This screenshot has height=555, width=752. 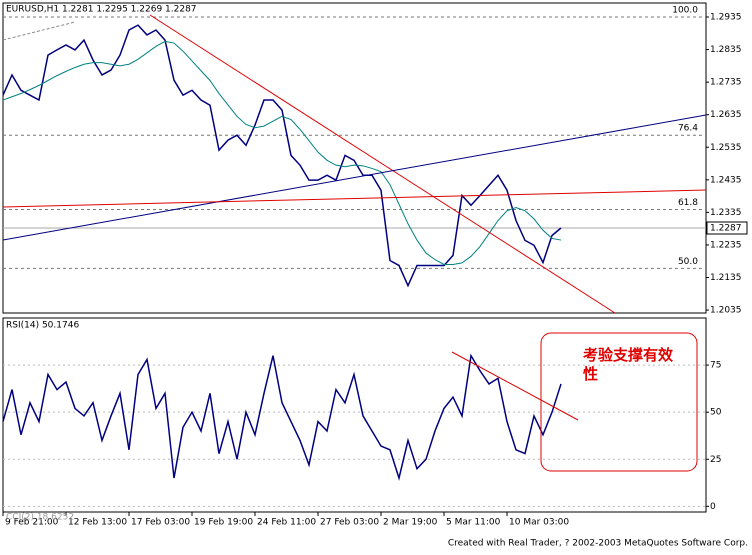 I want to click on fib-label: 100.0, so click(x=685, y=11).